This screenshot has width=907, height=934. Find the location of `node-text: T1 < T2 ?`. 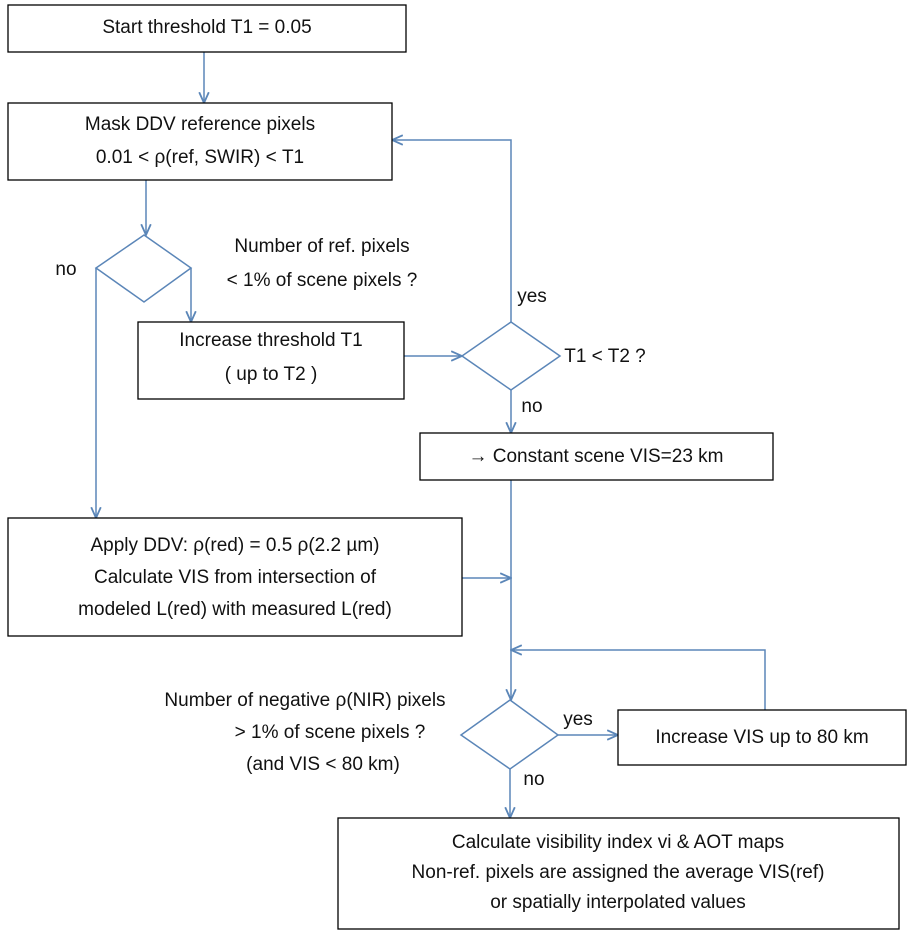

node-text: T1 < T2 ? is located at coordinates (605, 356).